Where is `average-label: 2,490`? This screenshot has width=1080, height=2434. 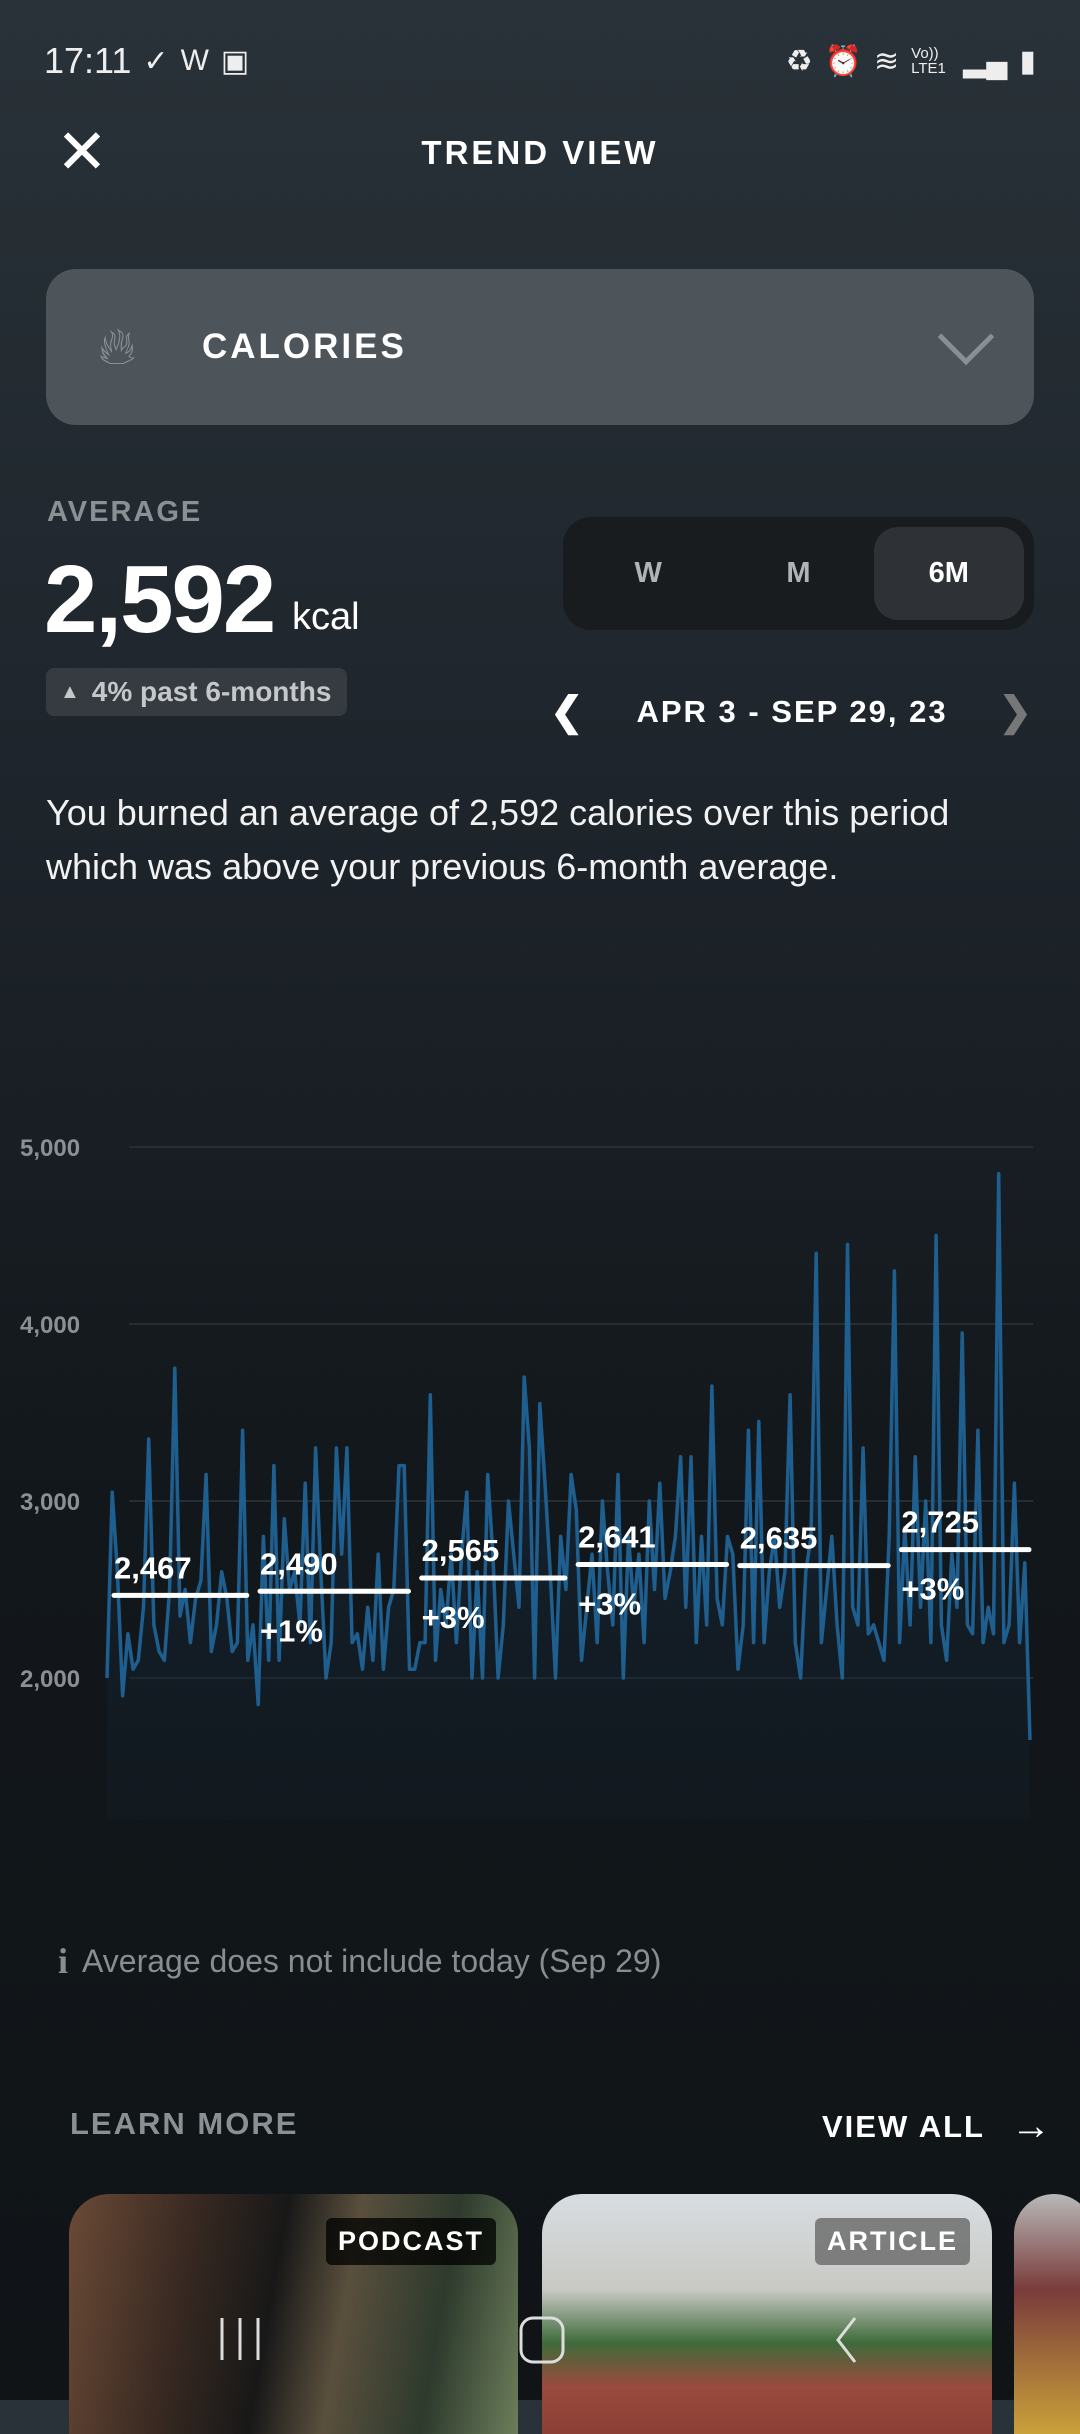
average-label: 2,490 is located at coordinates (299, 1563).